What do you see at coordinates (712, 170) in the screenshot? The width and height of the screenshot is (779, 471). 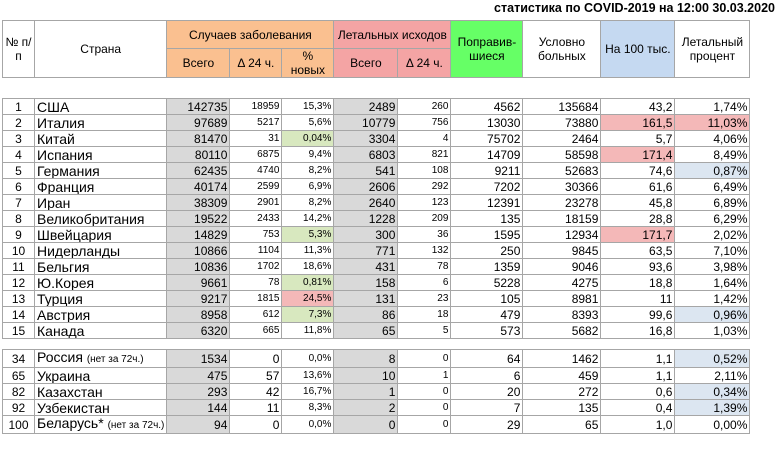 I see `lethal-pct: 0,87%` at bounding box center [712, 170].